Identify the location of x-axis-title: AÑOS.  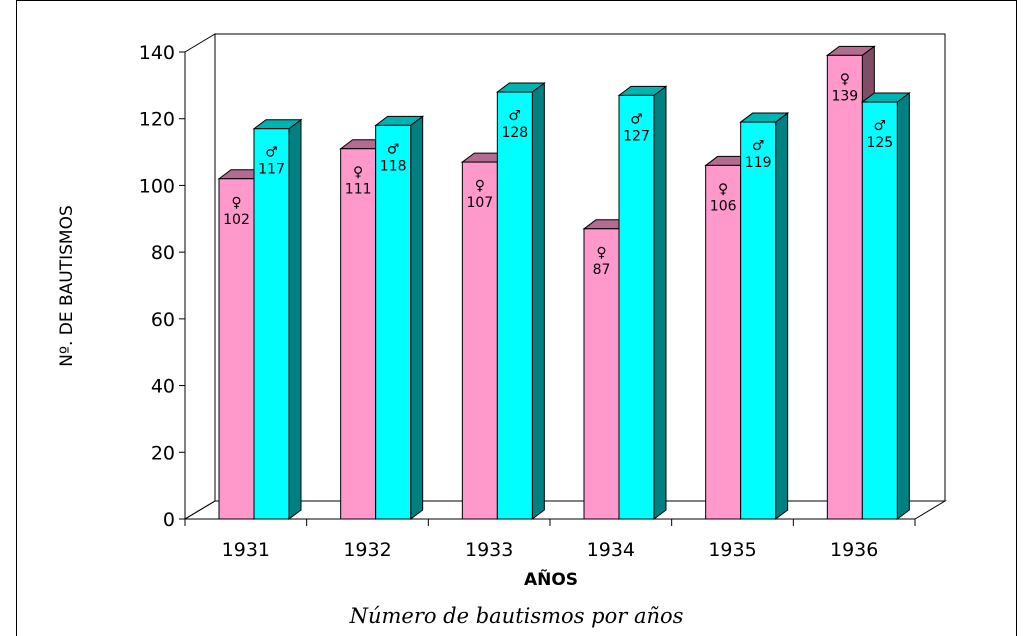
(551, 578).